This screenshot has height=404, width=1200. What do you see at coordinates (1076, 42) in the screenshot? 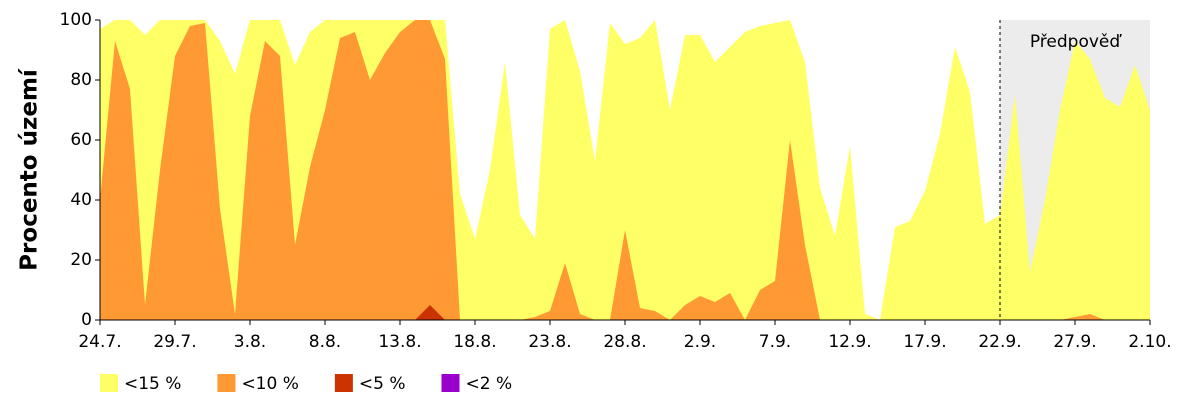
I see `forecast-label: Předpověď` at bounding box center [1076, 42].